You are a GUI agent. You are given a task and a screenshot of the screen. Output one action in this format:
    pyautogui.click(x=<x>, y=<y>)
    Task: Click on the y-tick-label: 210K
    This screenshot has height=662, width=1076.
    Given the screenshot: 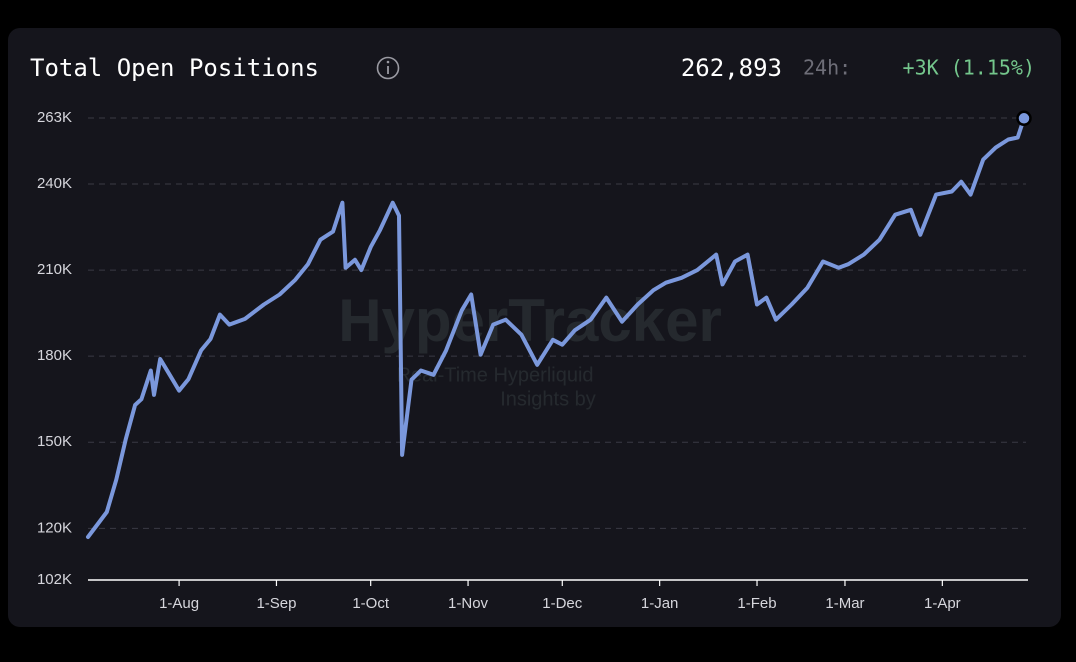 What is the action you would take?
    pyautogui.click(x=54, y=269)
    